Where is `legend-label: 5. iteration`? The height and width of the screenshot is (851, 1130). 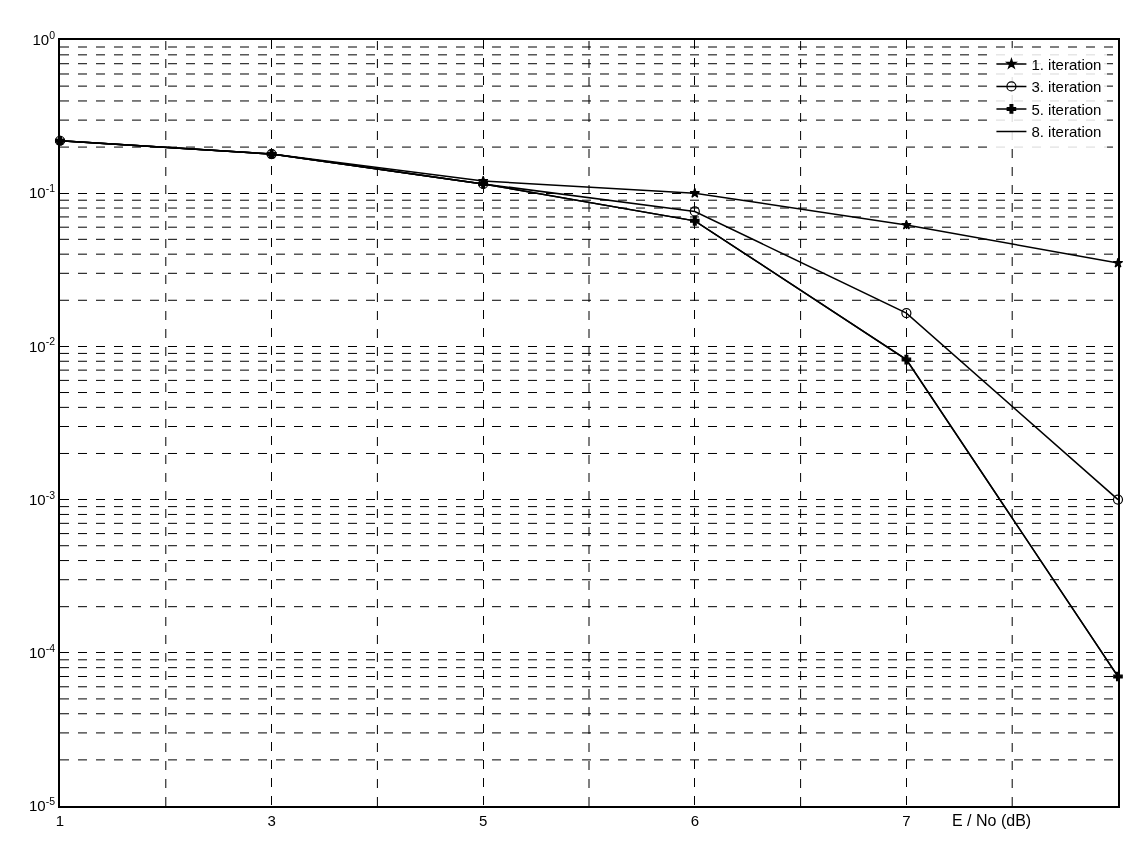
legend-label: 5. iteration is located at coordinates (1066, 109).